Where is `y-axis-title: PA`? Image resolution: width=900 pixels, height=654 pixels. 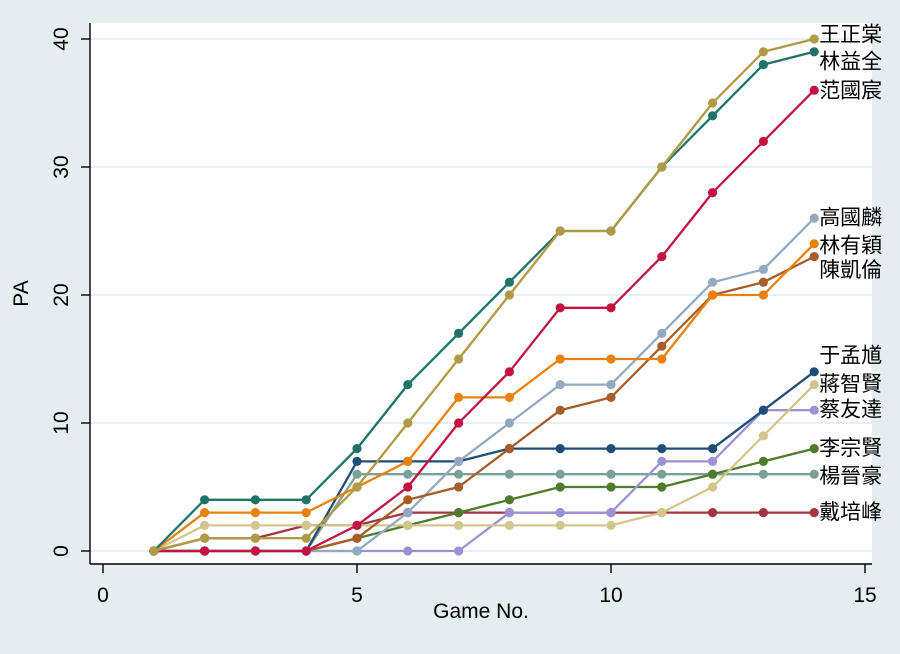 y-axis-title: PA is located at coordinates (21, 293).